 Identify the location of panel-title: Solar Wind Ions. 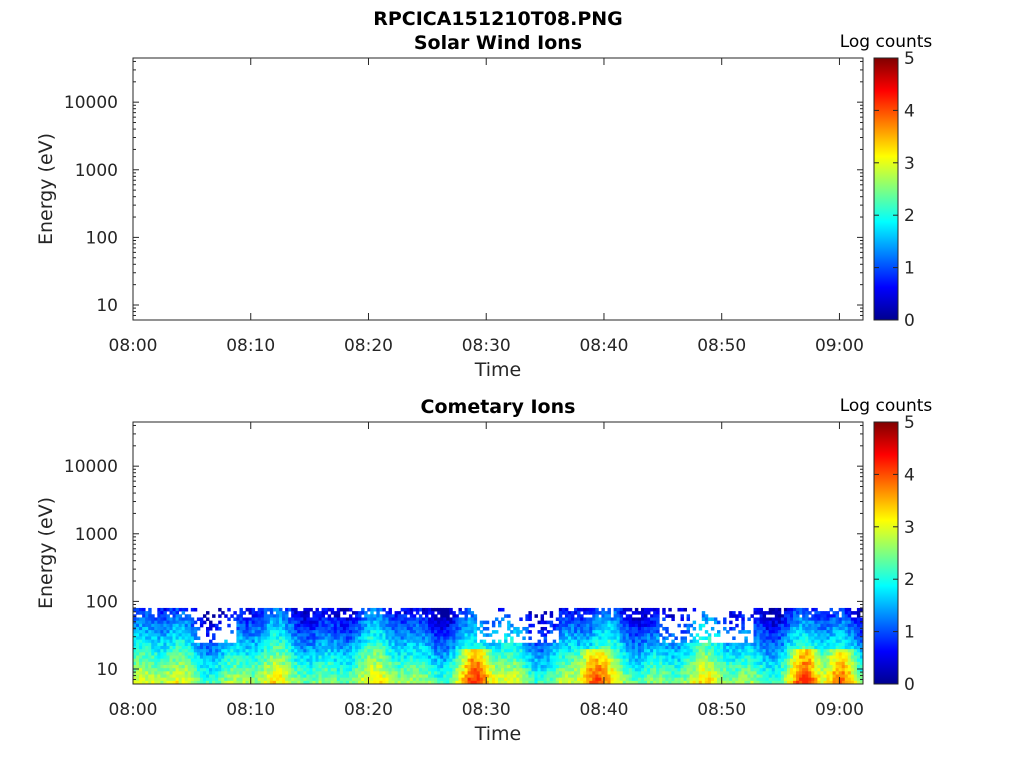
(498, 43).